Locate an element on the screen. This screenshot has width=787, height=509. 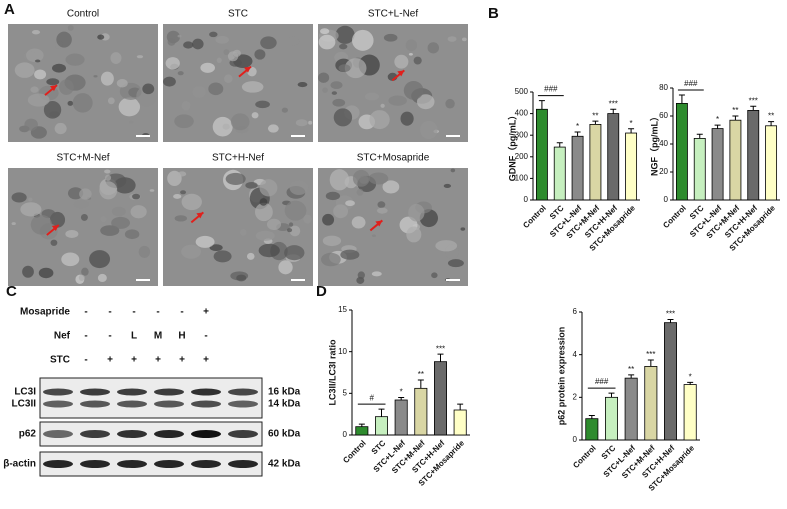
condition-label: Nef is located at coordinates (62, 336).